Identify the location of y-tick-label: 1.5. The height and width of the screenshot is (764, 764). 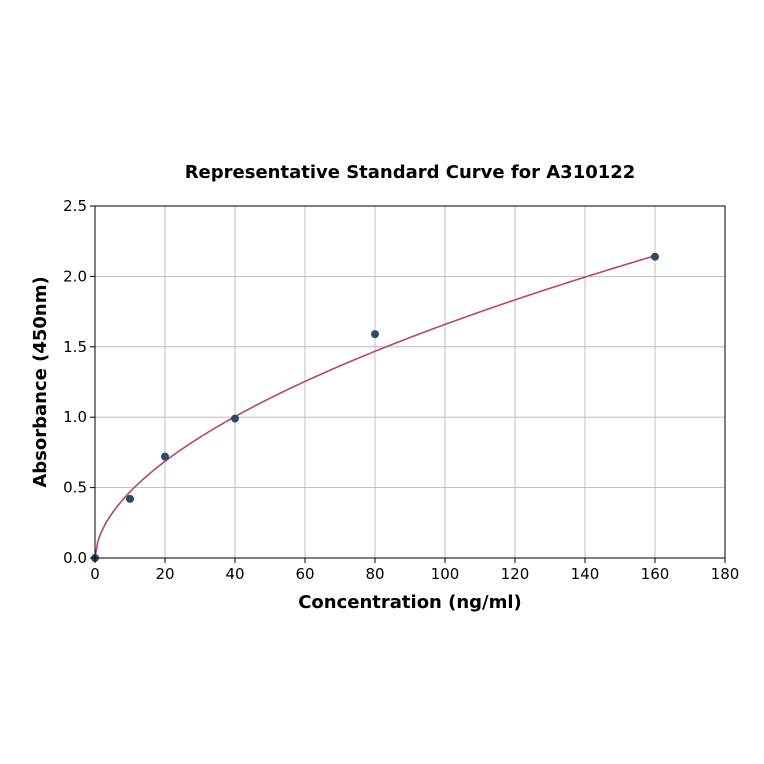
(75, 347).